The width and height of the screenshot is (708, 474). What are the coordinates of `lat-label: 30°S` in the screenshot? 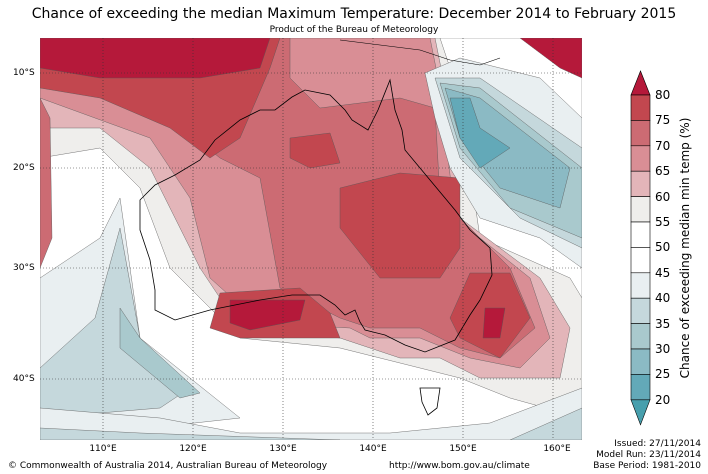 It's located at (24, 268).